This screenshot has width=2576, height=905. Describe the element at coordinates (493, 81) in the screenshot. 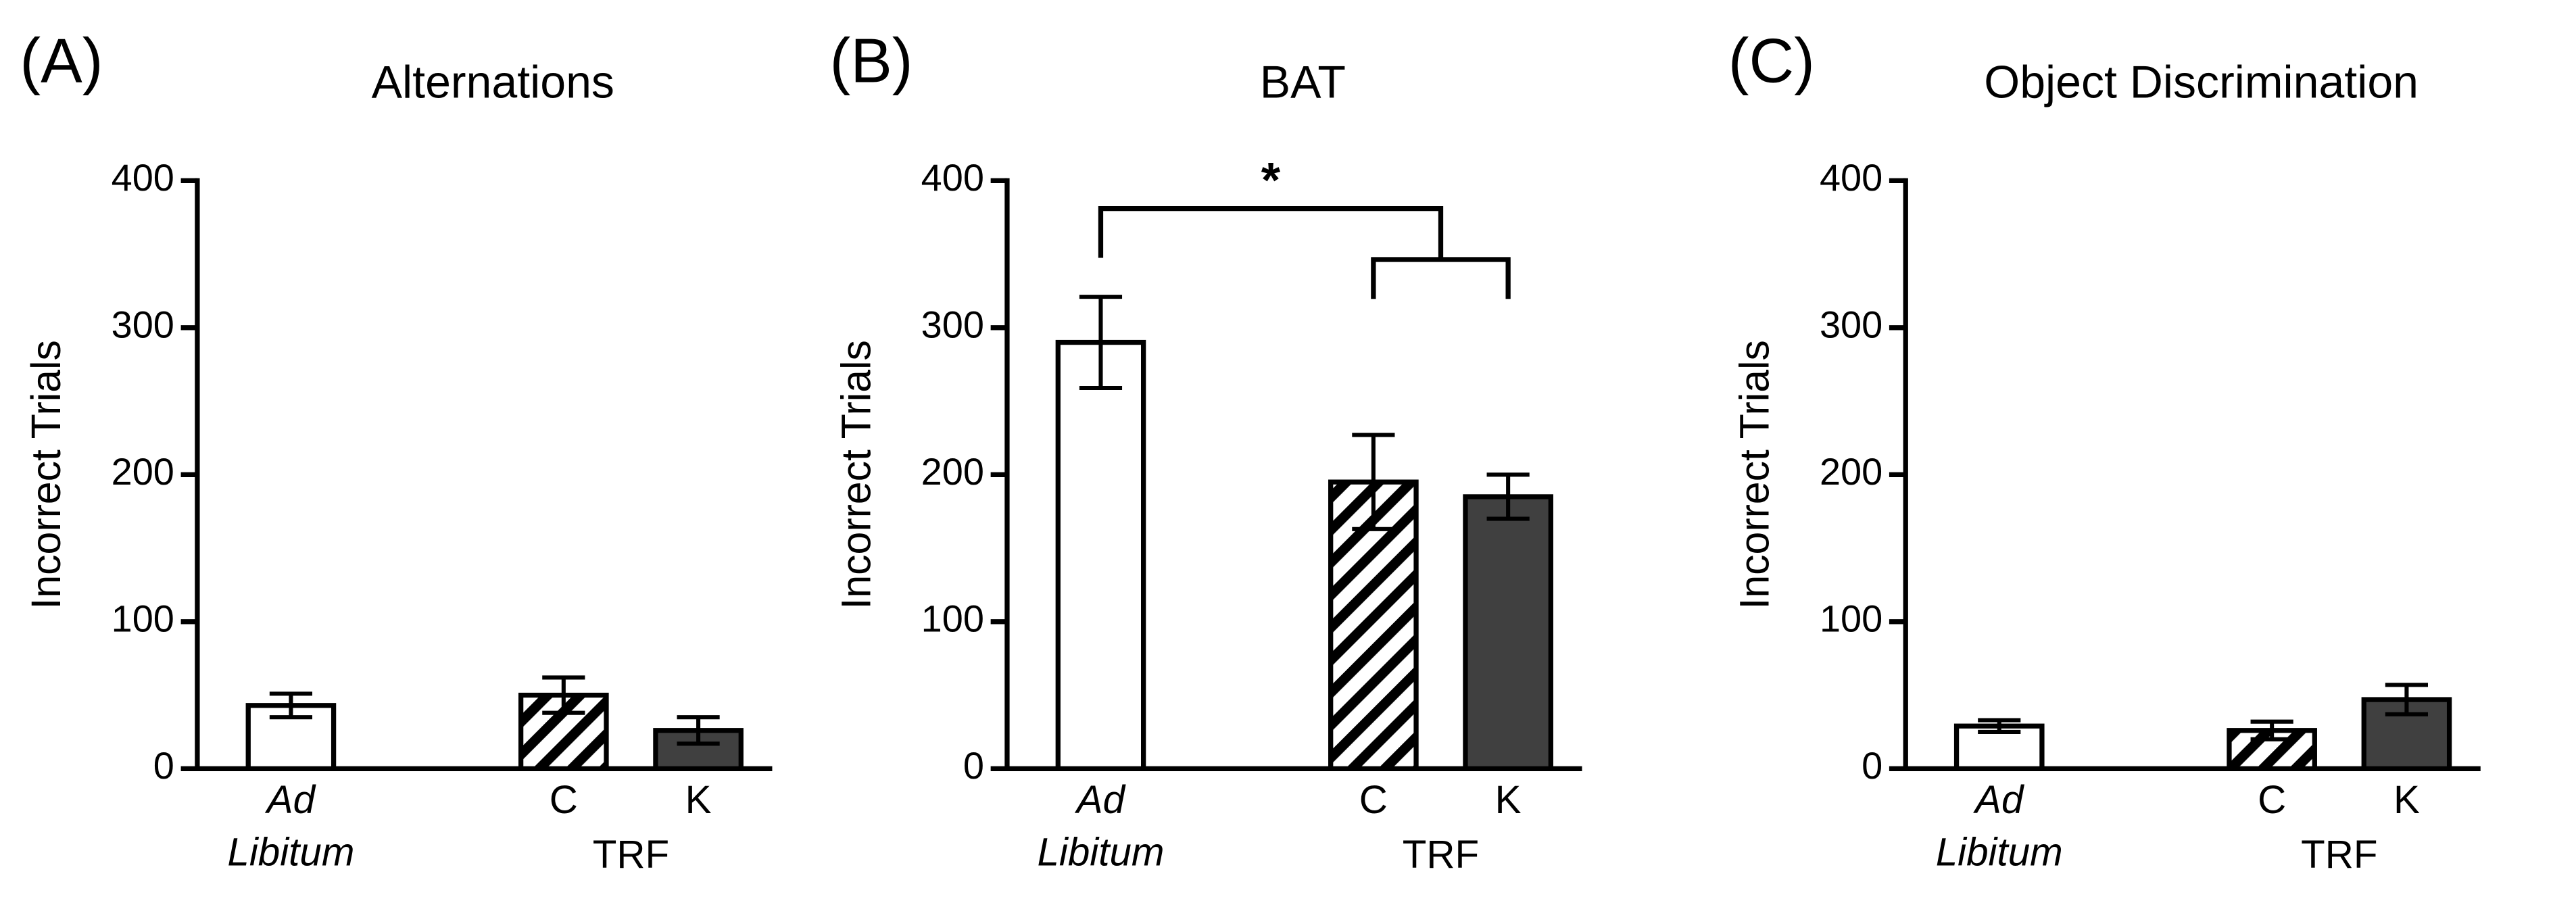

I see `chart-title: Alternations` at that location.